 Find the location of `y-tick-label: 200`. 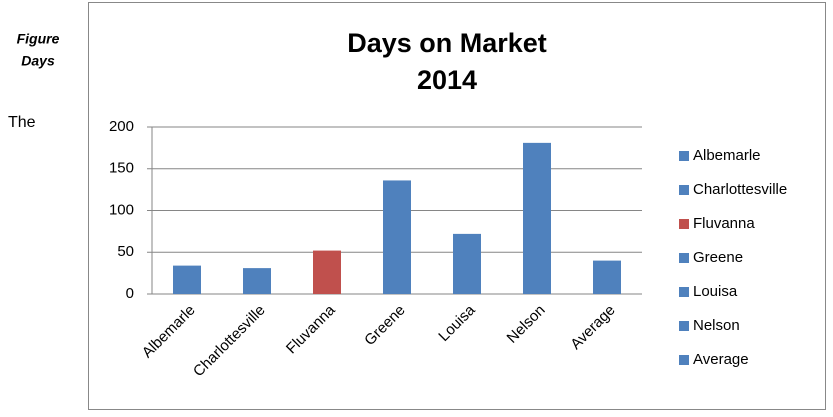

y-tick-label: 200 is located at coordinates (121, 126).